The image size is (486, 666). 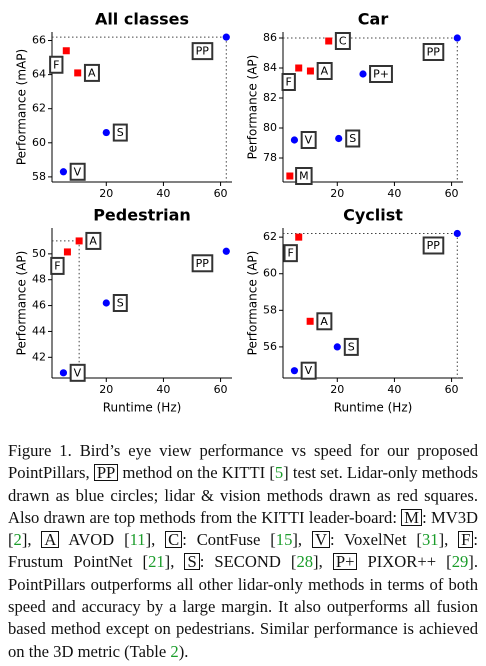 I want to click on caption-text: method on the KITTI [, so click(x=196, y=473).